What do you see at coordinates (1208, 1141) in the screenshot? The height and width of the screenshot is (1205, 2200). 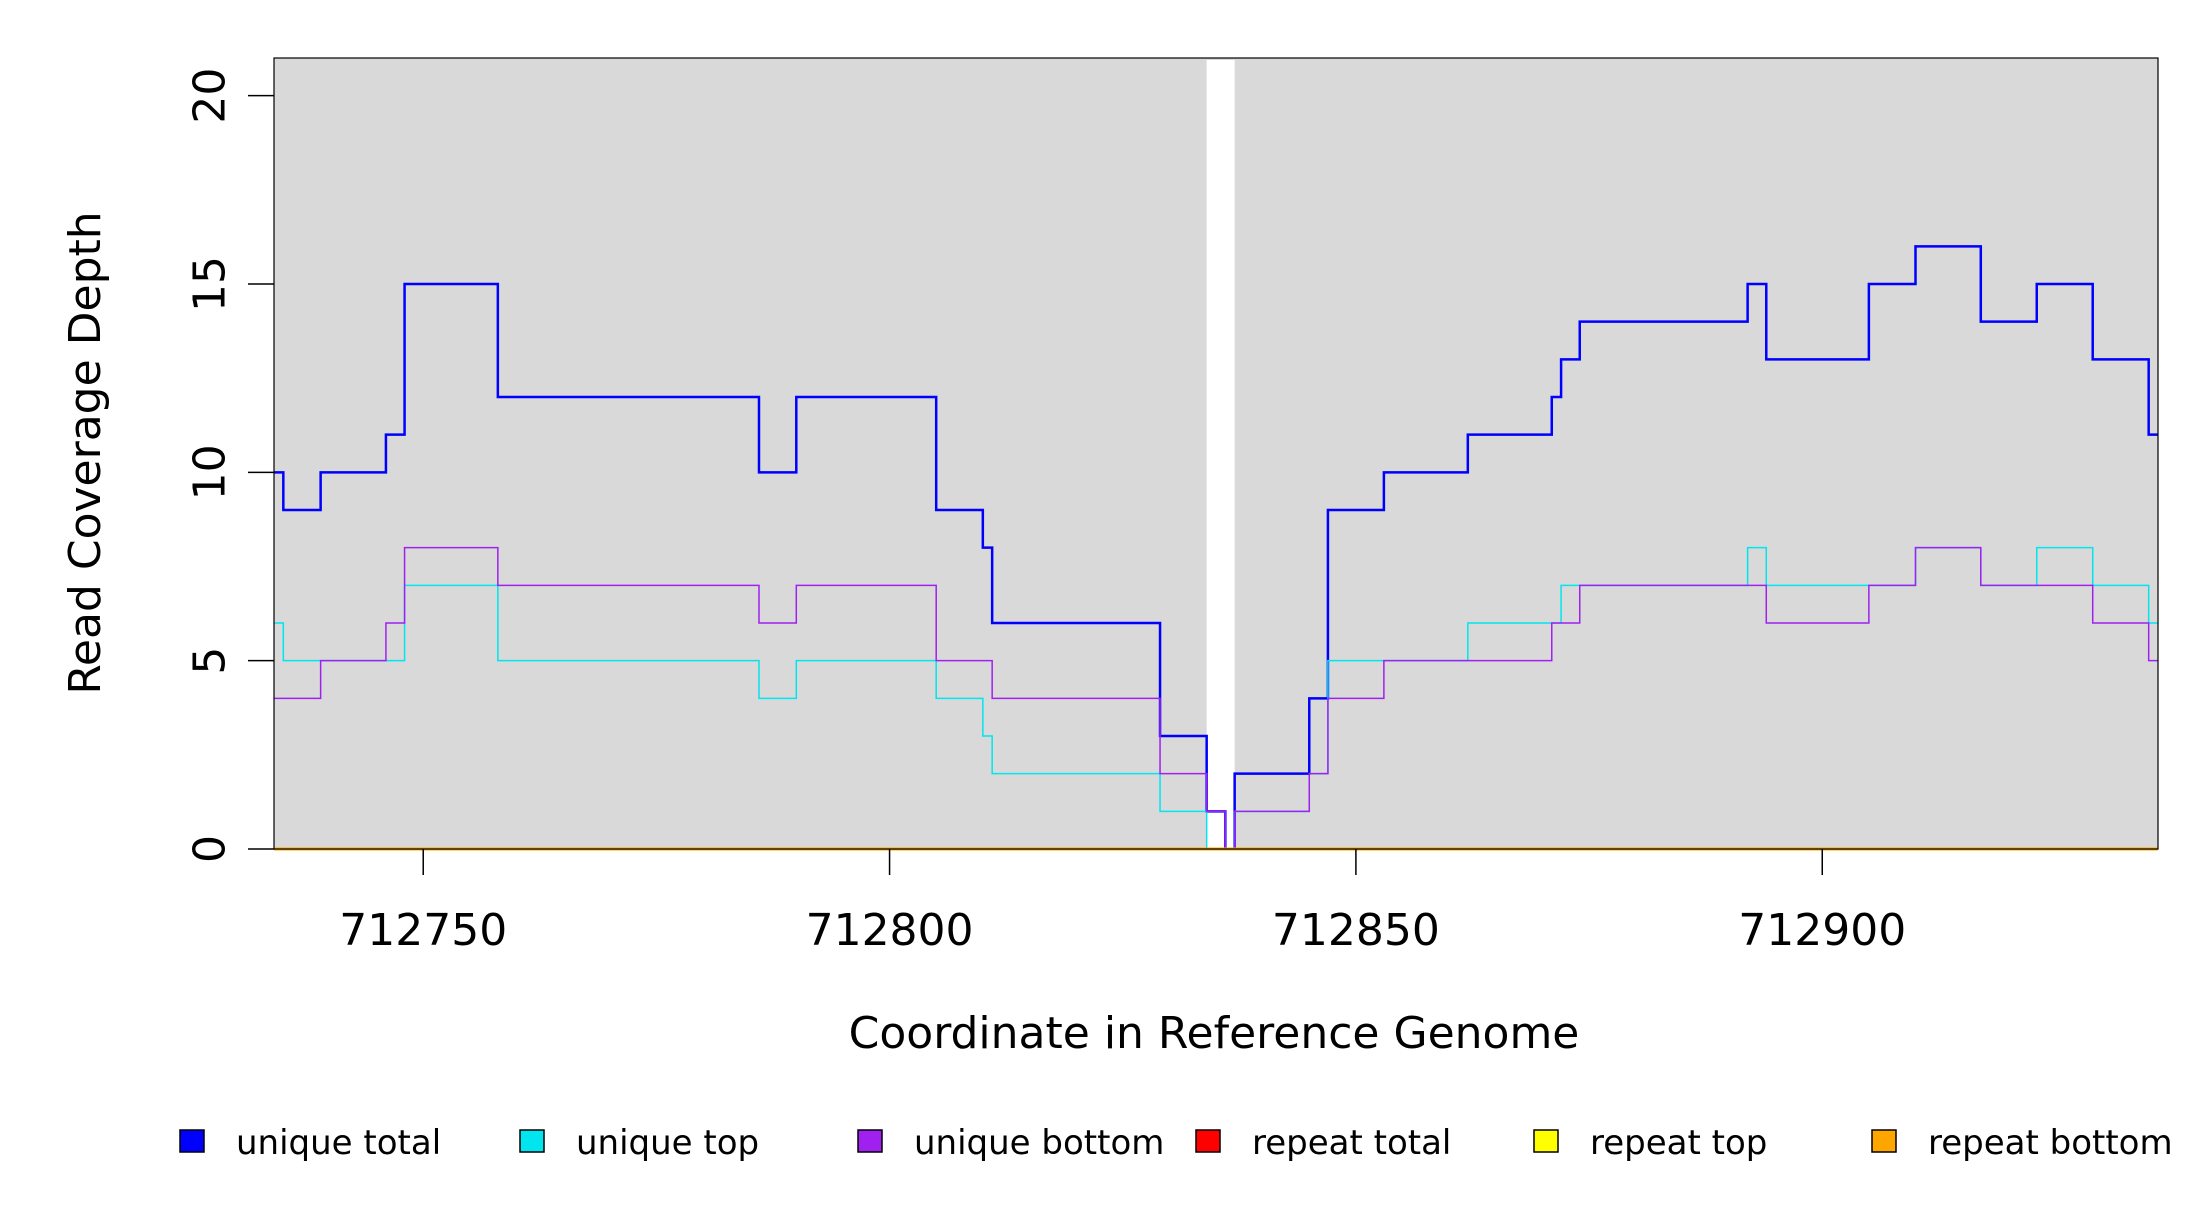 I see `legend-swatch-repeat-total` at bounding box center [1208, 1141].